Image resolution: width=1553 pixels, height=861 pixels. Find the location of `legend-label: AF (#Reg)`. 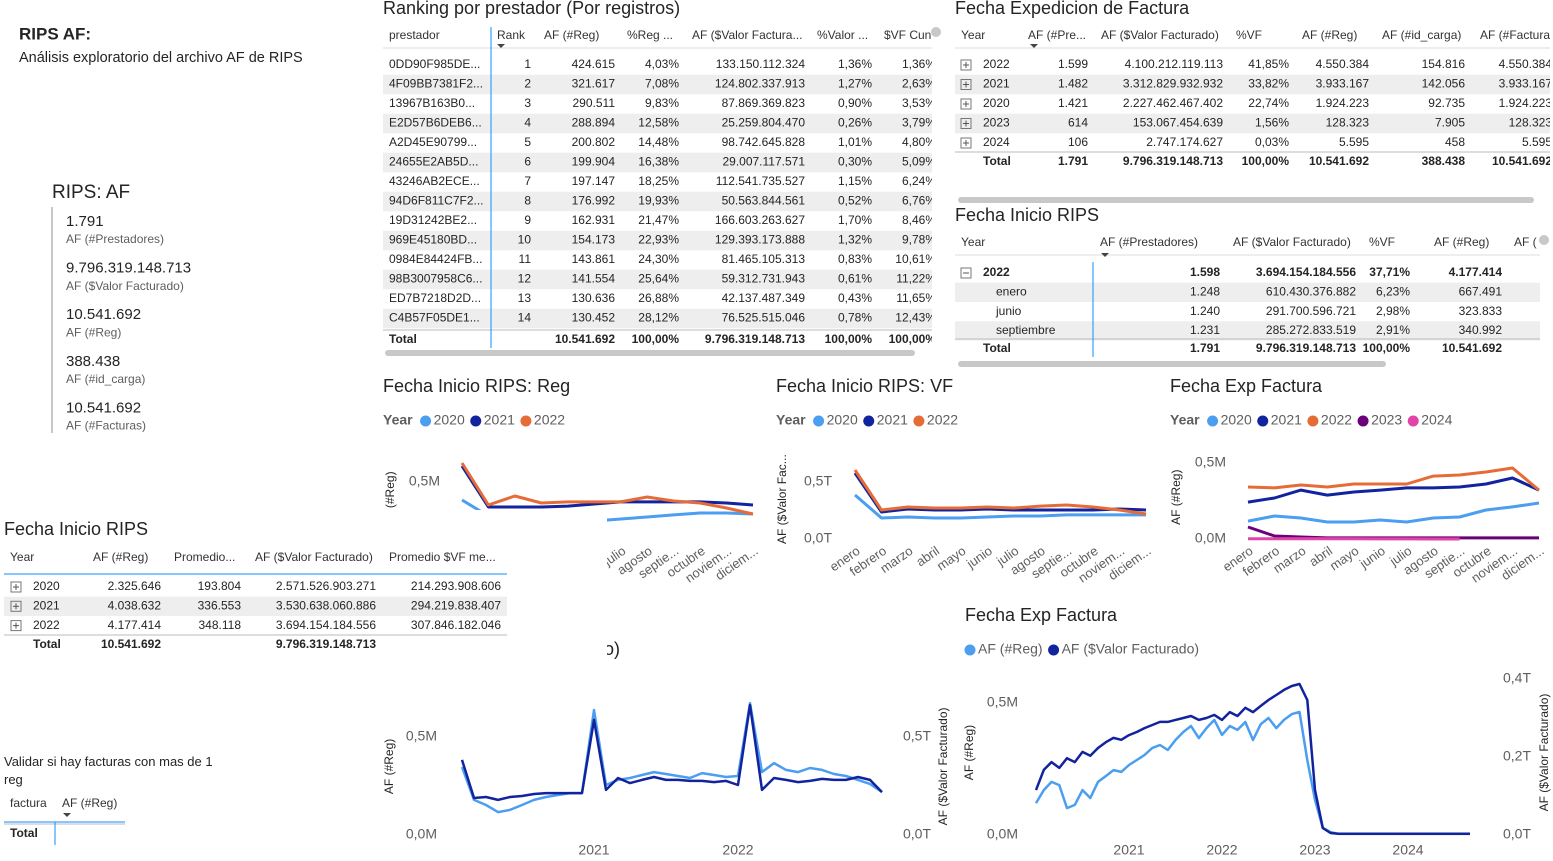

legend-label: AF (#Reg) is located at coordinates (1010, 649).